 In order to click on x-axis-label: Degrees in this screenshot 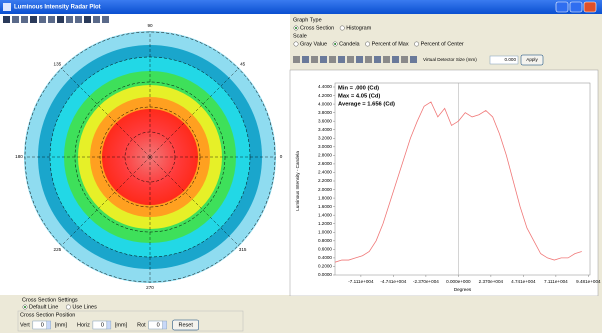, I will do `click(463, 289)`.